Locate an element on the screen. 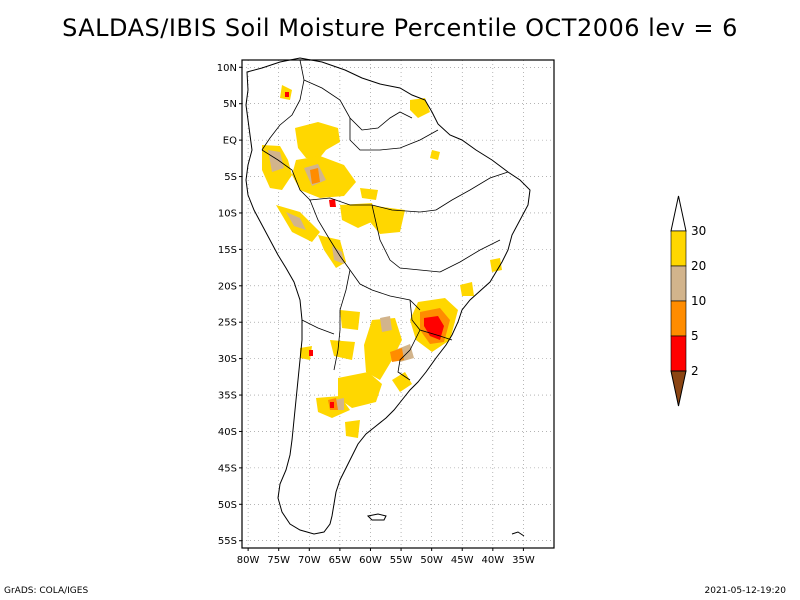  lat-tick-label: 5N is located at coordinates (230, 104).